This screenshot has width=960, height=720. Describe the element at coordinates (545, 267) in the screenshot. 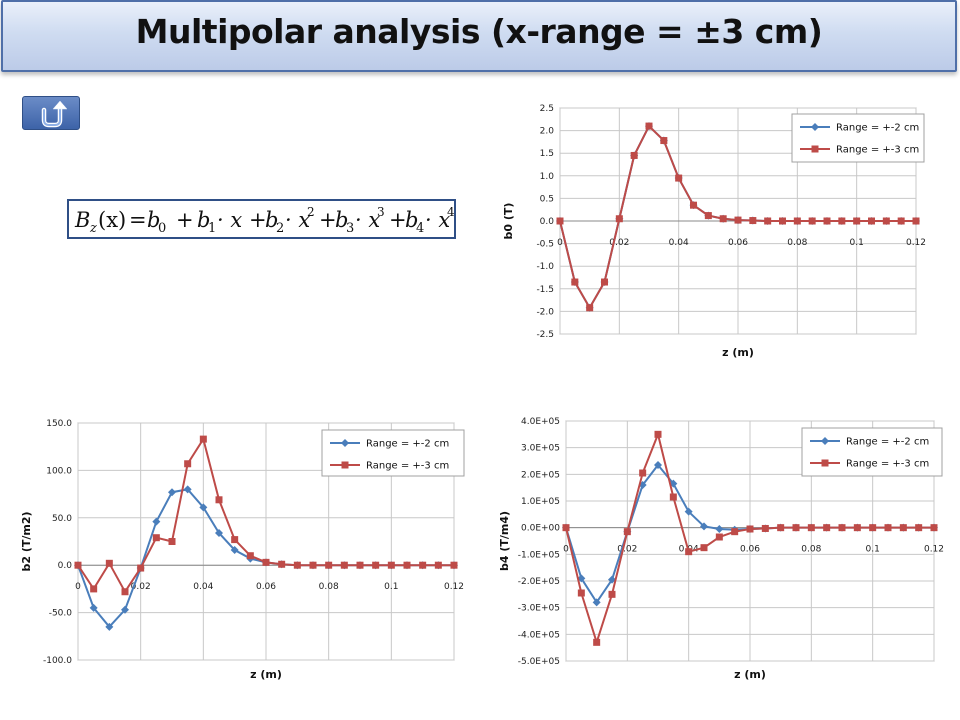

I see `y-tick-label: -1.0` at that location.